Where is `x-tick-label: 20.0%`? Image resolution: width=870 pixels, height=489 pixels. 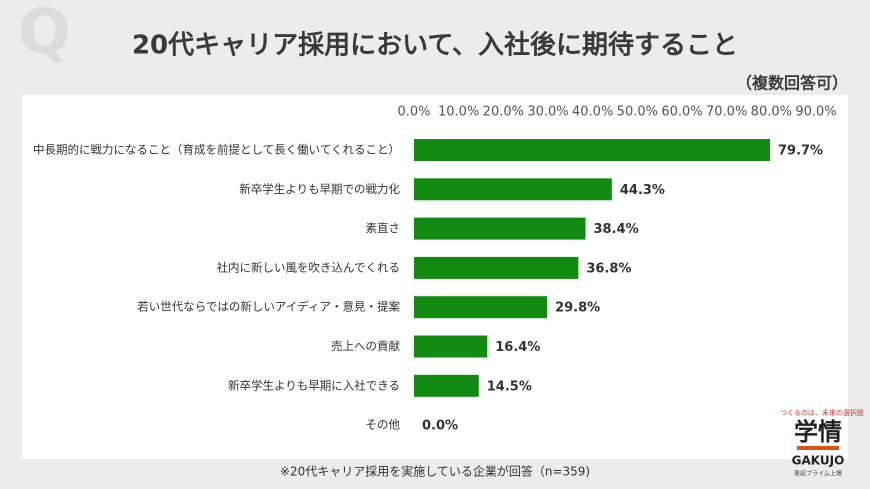
x-tick-label: 20.0% is located at coordinates (503, 112).